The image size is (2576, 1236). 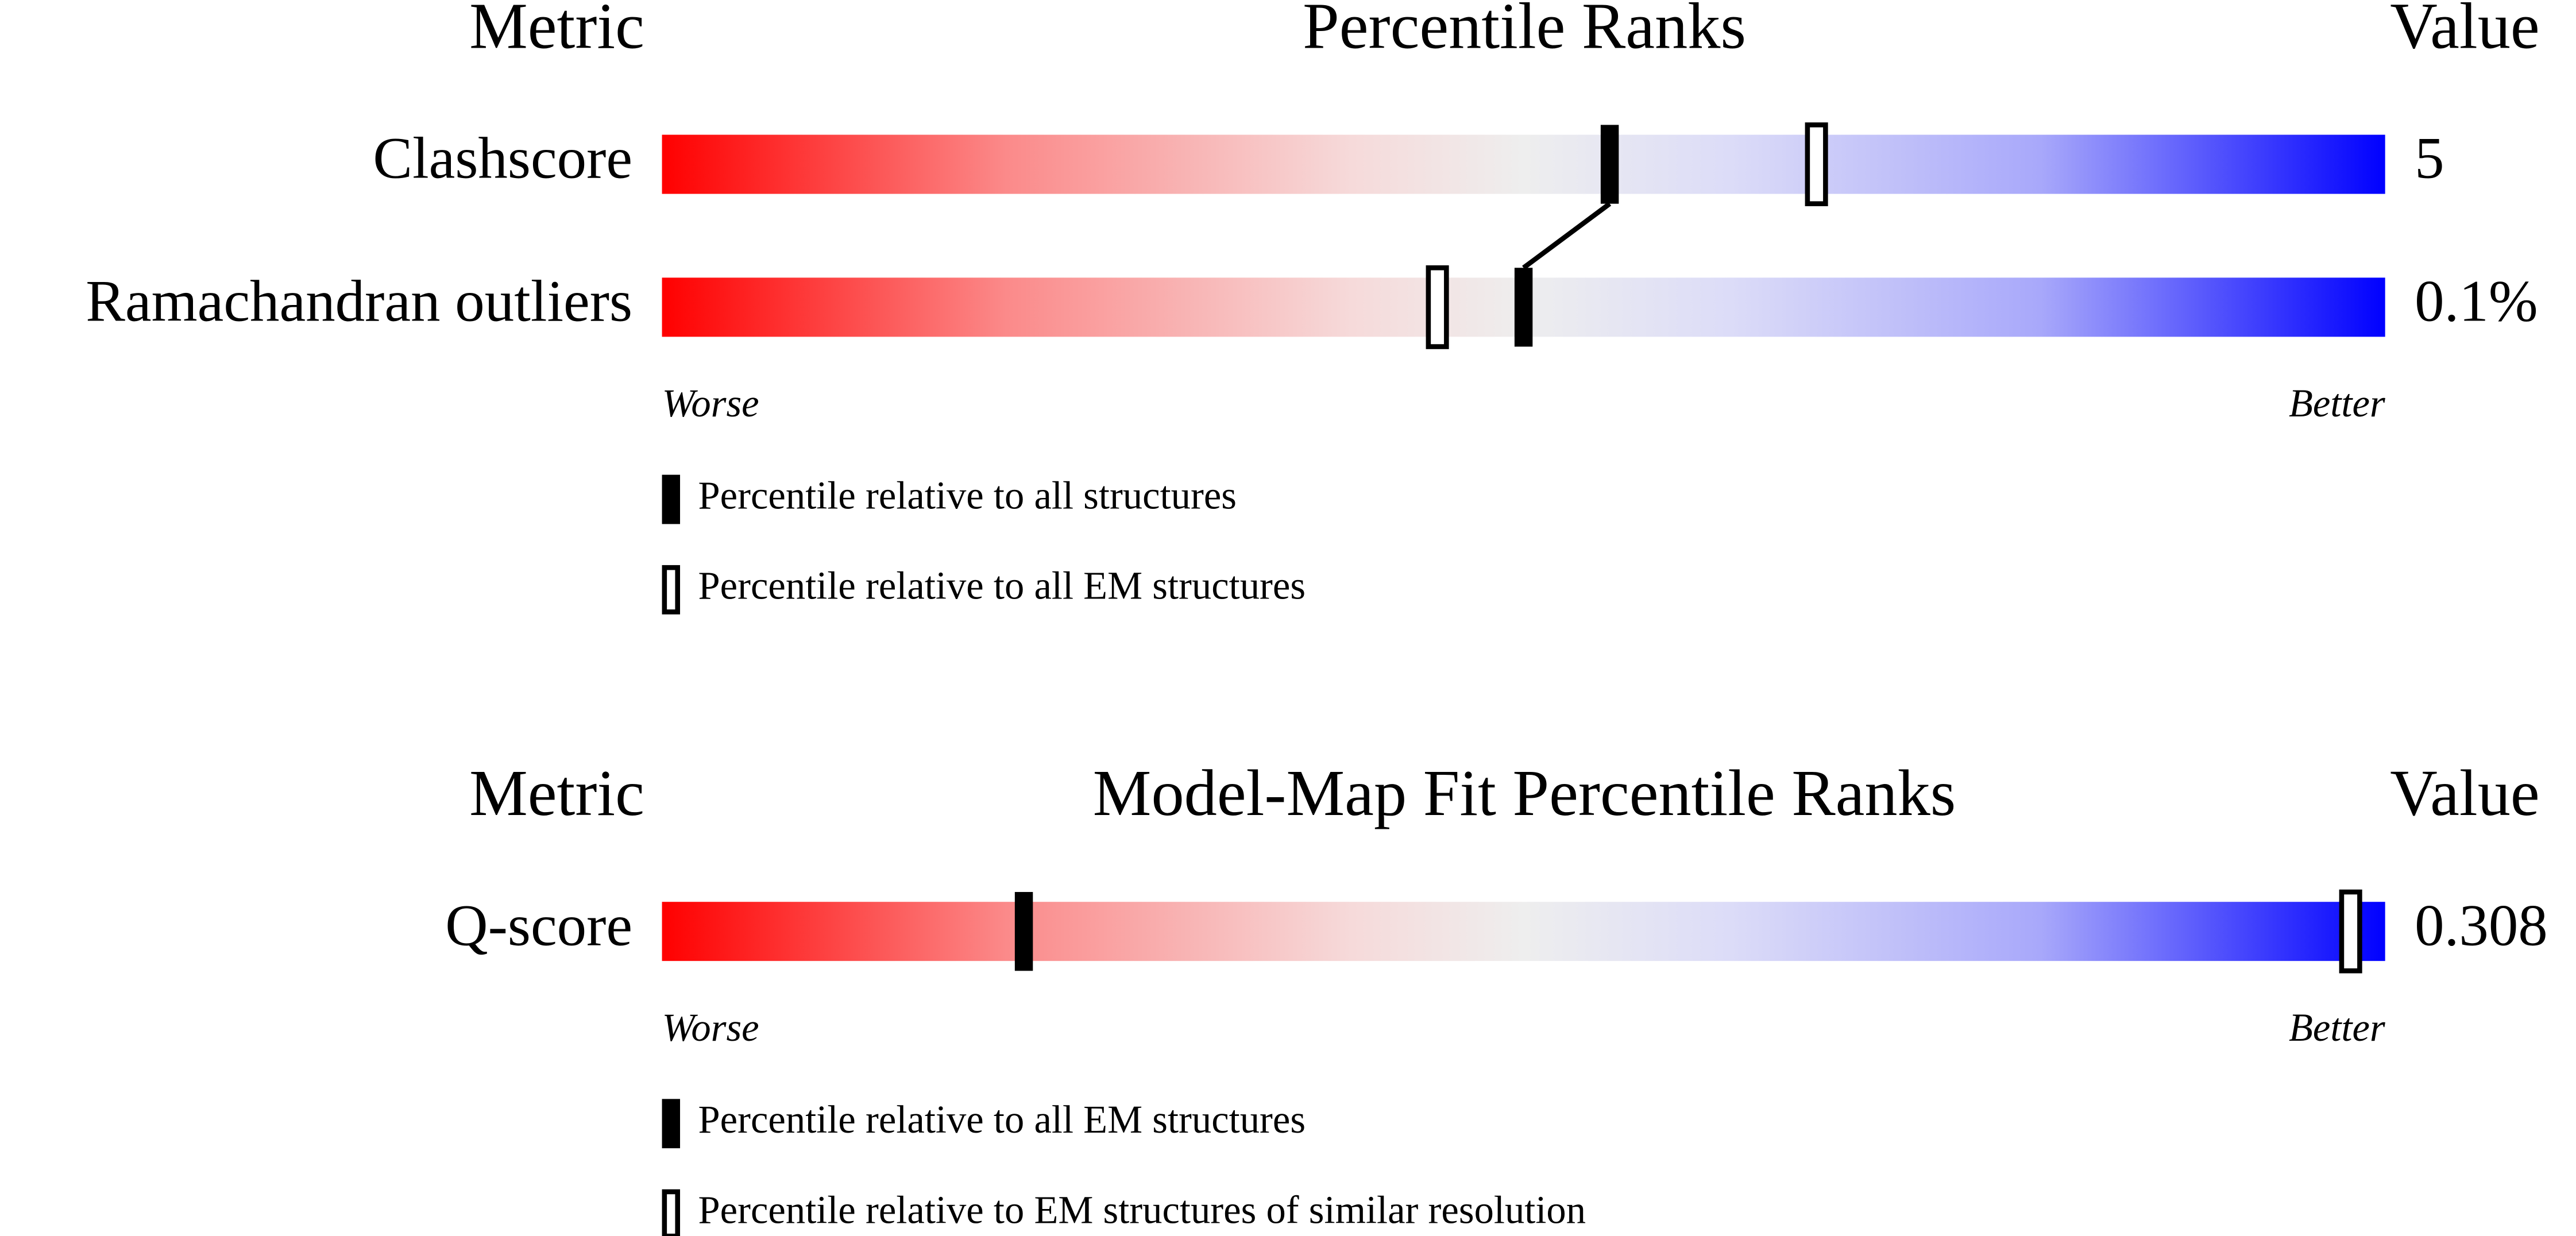 I want to click on metric-label: Q-score, so click(x=538, y=925).